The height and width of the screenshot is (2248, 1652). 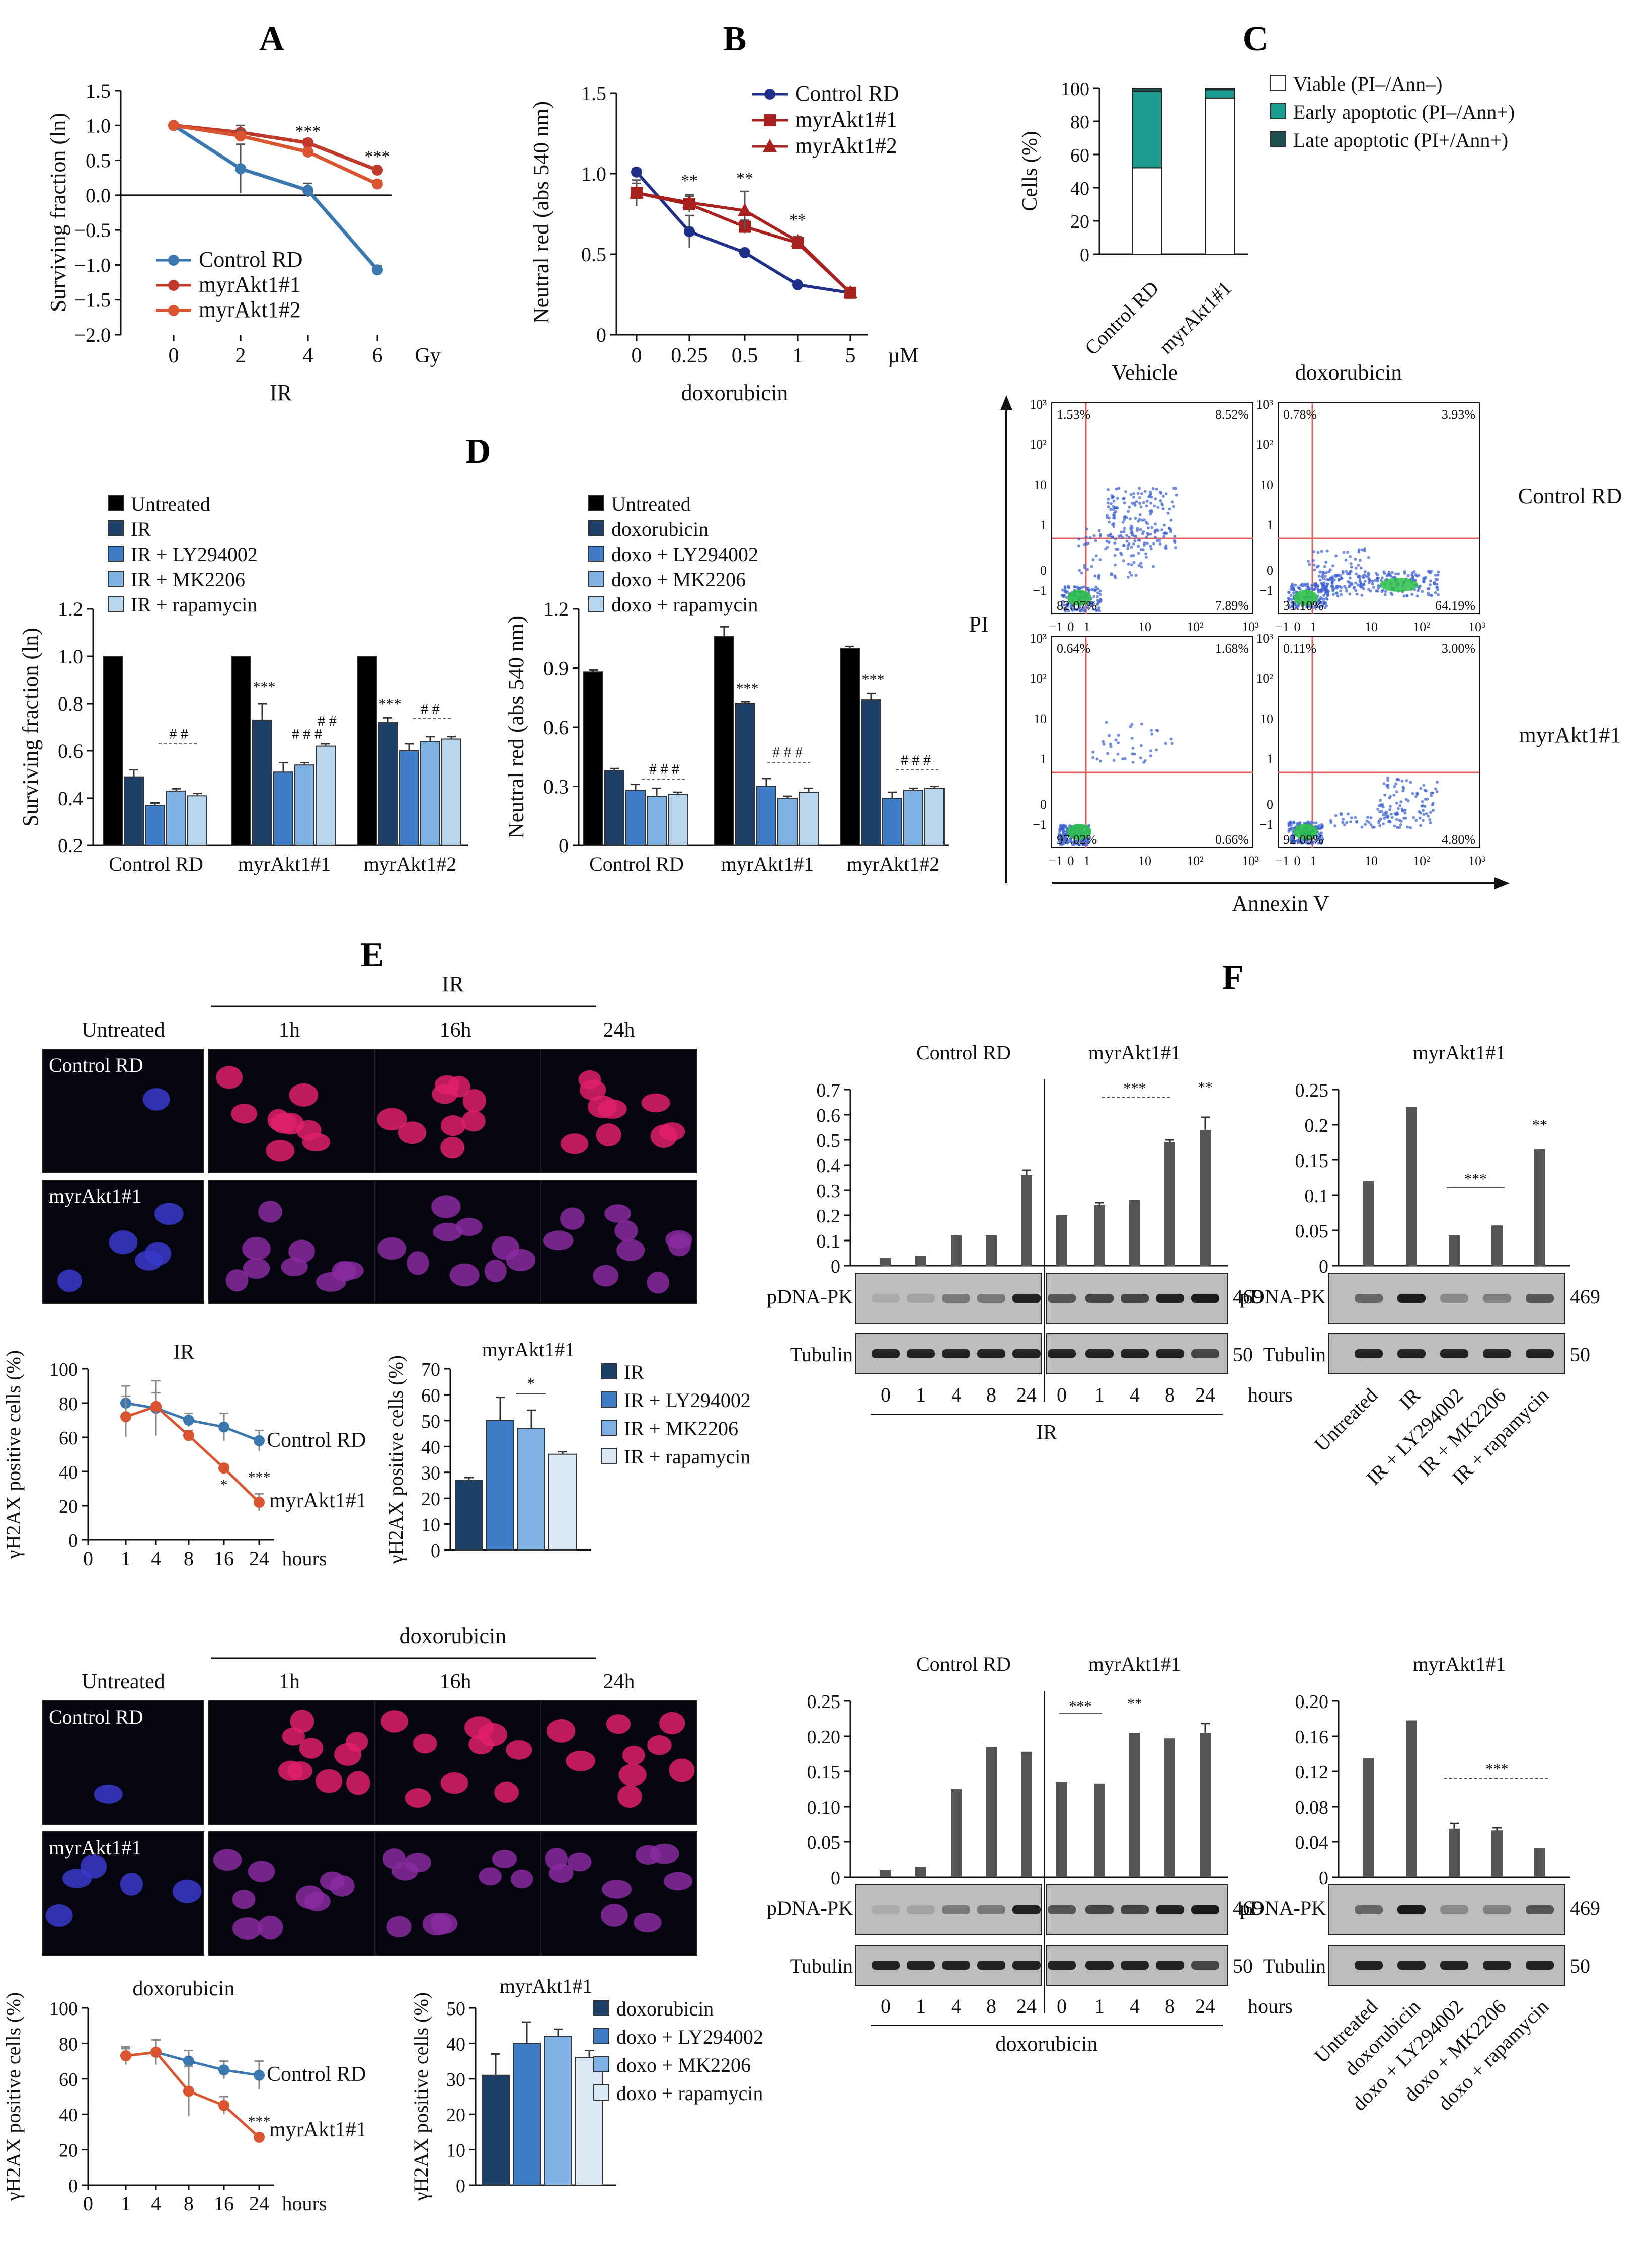 What do you see at coordinates (95, 1196) in the screenshot?
I see `micrograph-row-label: myrAkt1#1` at bounding box center [95, 1196].